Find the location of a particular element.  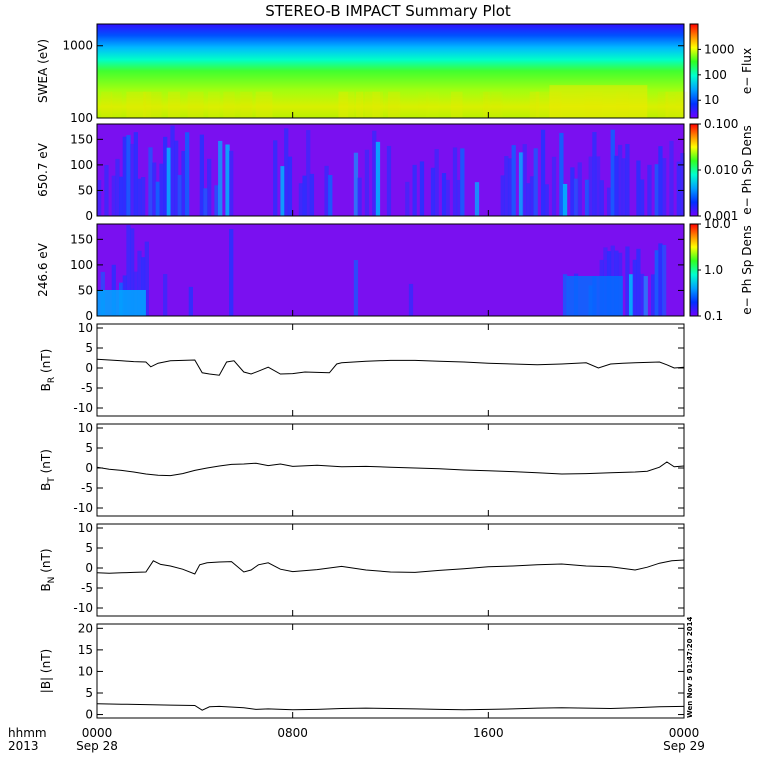

y-tick-label: 50 is located at coordinates (85, 190).